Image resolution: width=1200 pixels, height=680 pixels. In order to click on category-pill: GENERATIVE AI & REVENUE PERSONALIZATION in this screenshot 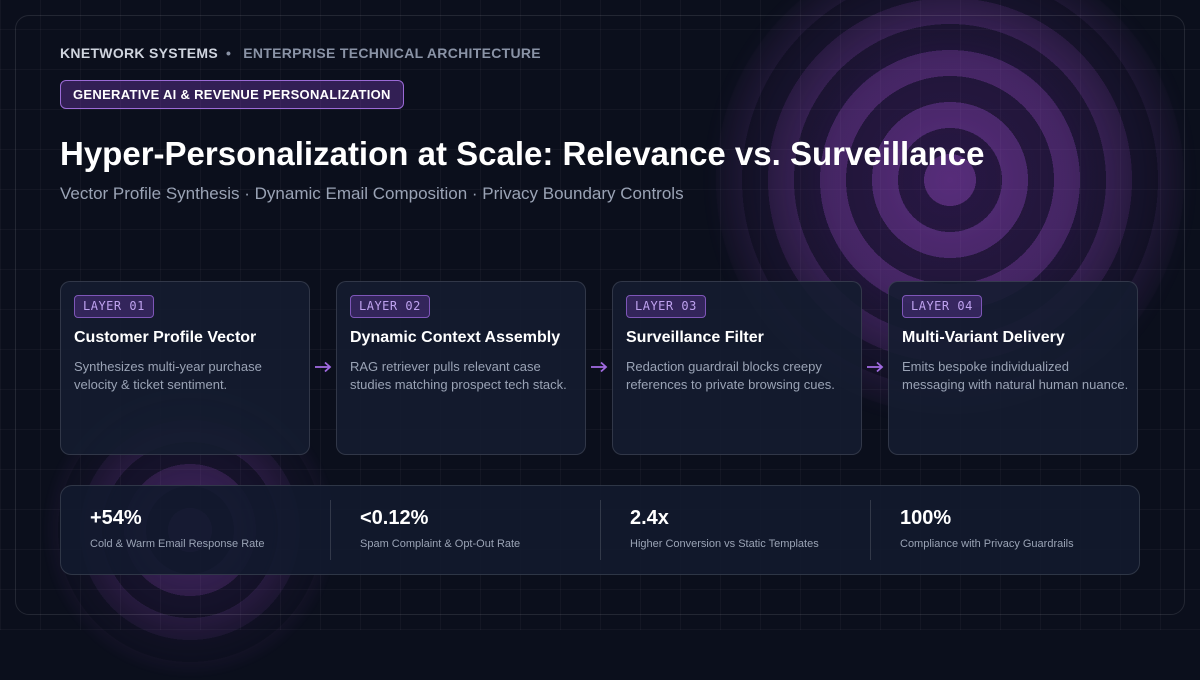, I will do `click(232, 94)`.